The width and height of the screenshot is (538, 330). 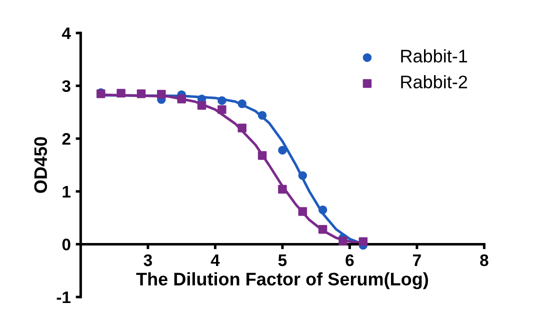 What do you see at coordinates (282, 281) in the screenshot?
I see `x-axis-title: The Dilution Factor of Serum(Log)` at bounding box center [282, 281].